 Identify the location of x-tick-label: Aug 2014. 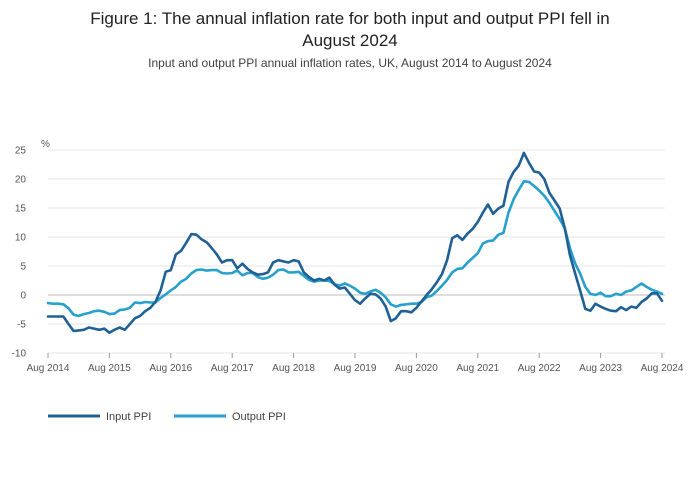
(48, 368).